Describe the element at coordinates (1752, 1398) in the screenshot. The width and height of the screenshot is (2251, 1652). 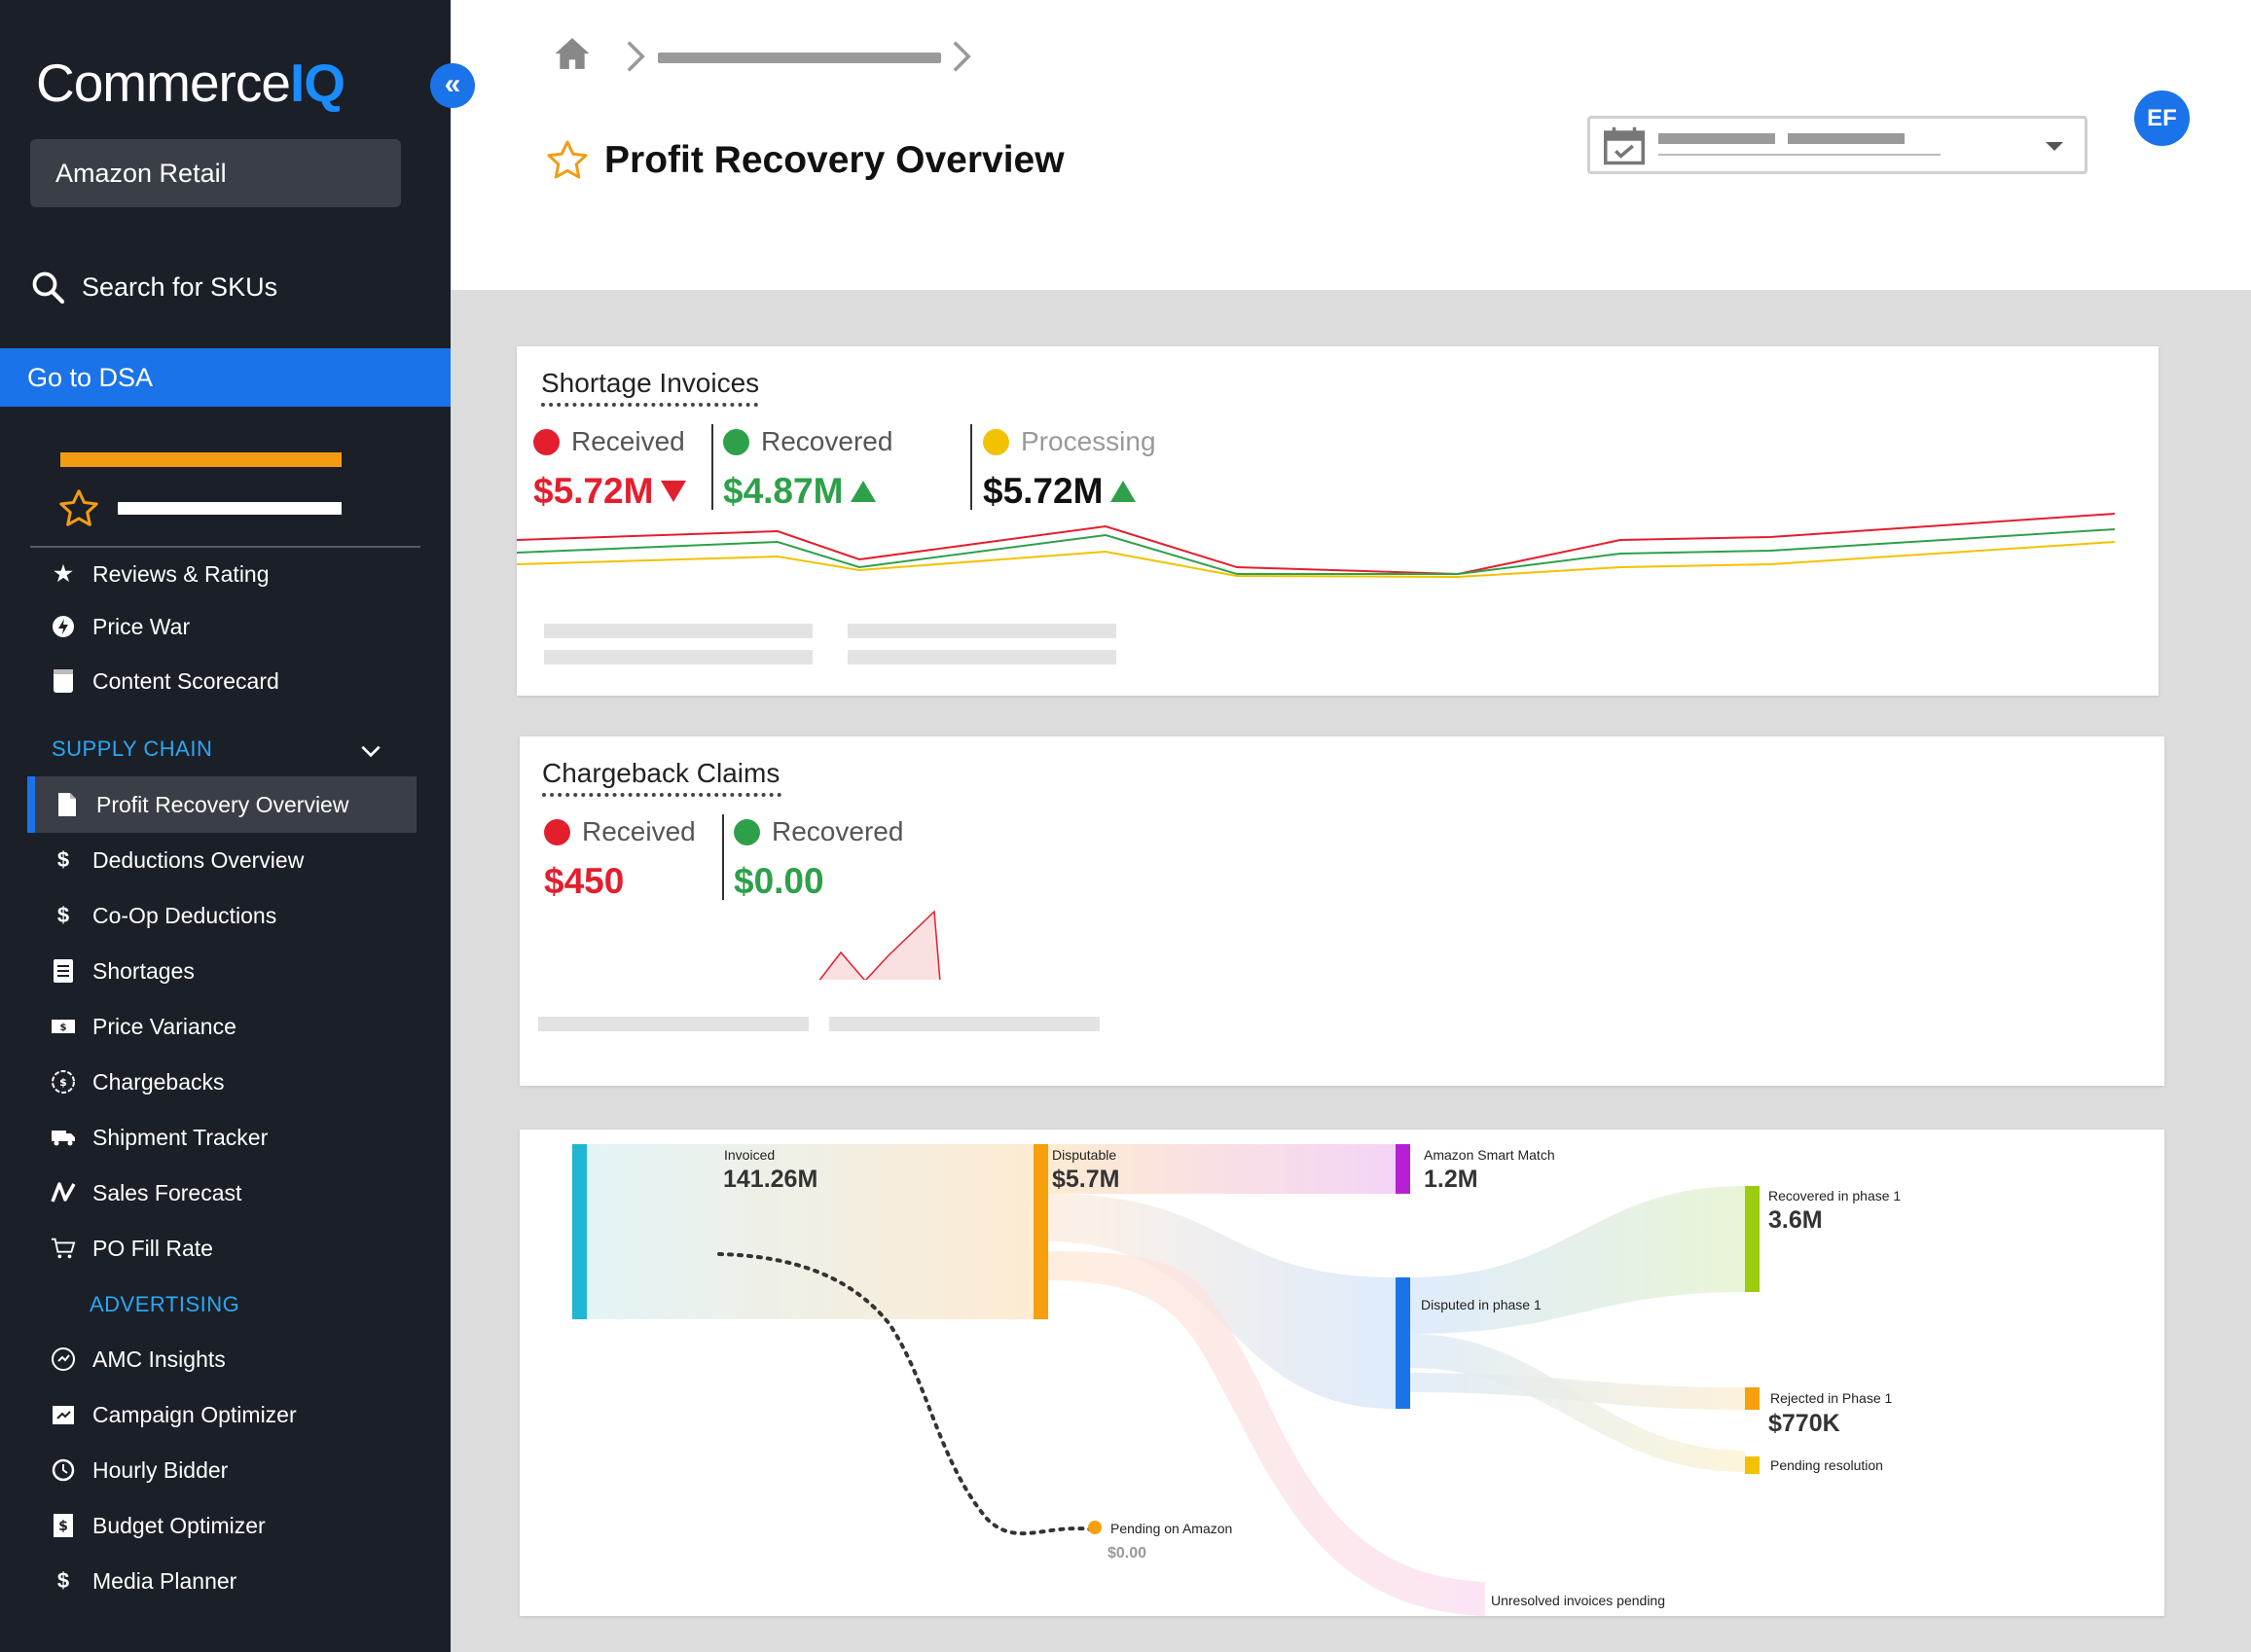
I see `node-rejected-phase1` at that location.